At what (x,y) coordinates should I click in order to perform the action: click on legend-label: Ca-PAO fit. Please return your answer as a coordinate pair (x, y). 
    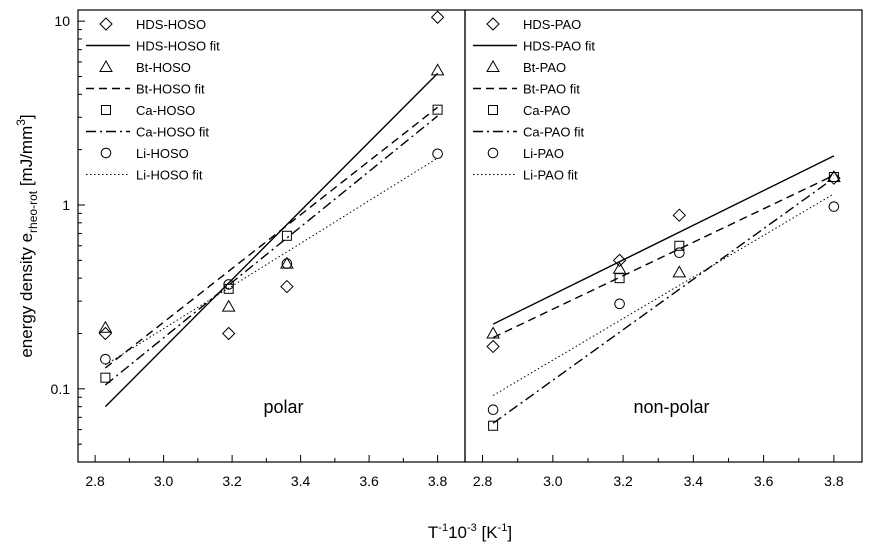
    Looking at the image, I should click on (554, 132).